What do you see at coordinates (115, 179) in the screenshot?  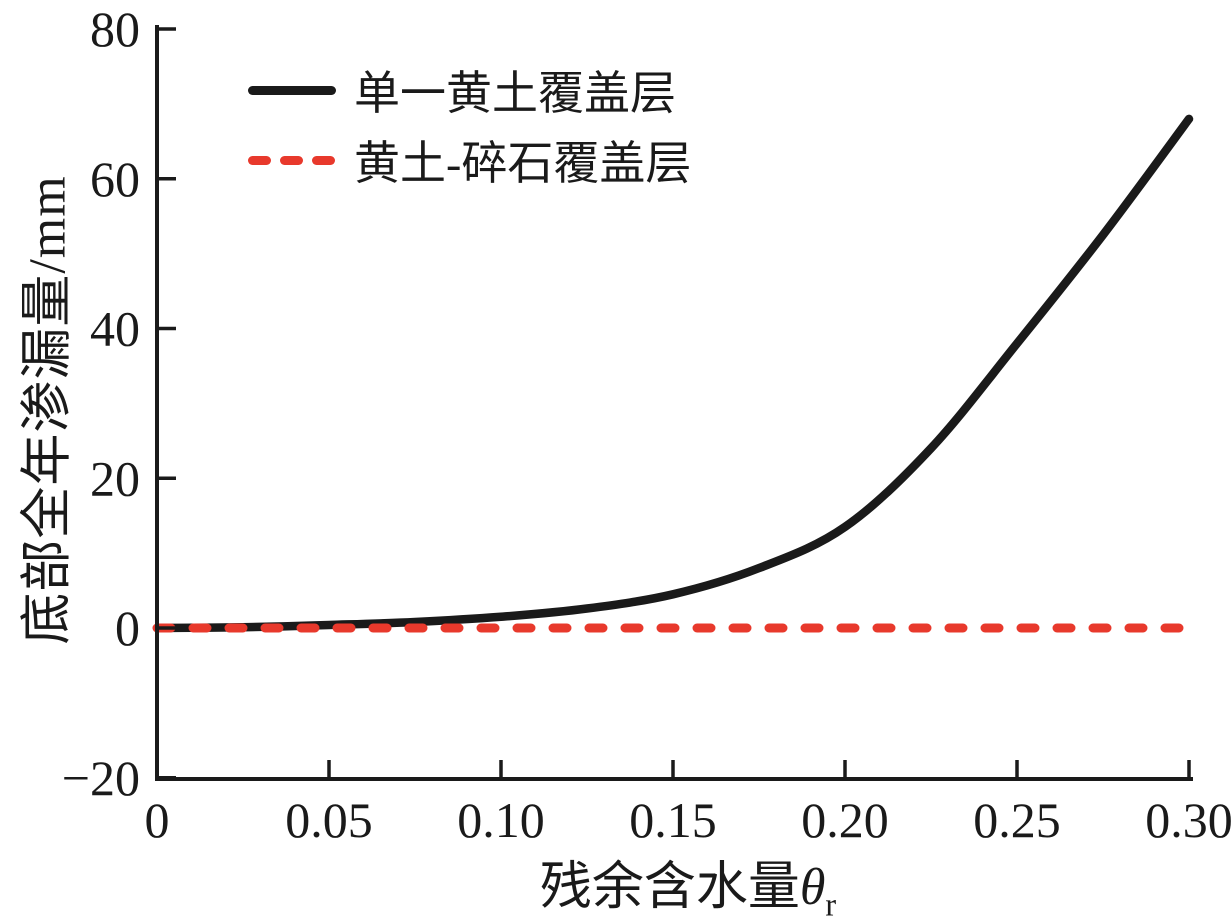 I see `y-tick-label: 60` at bounding box center [115, 179].